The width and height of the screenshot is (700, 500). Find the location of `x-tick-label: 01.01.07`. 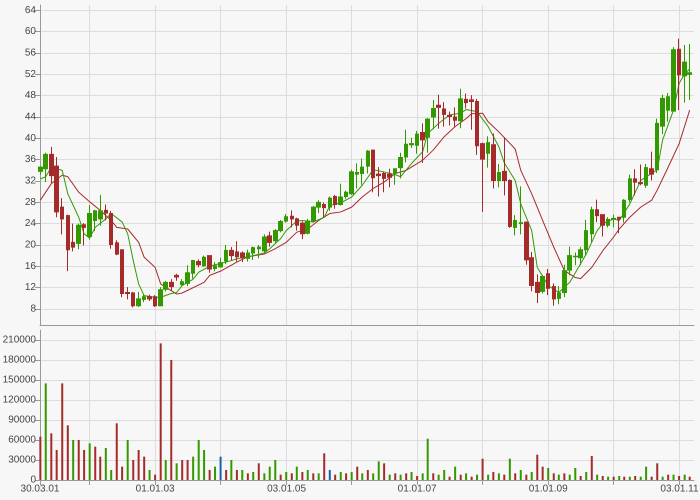

x-tick-label: 01.01.07 is located at coordinates (418, 489).